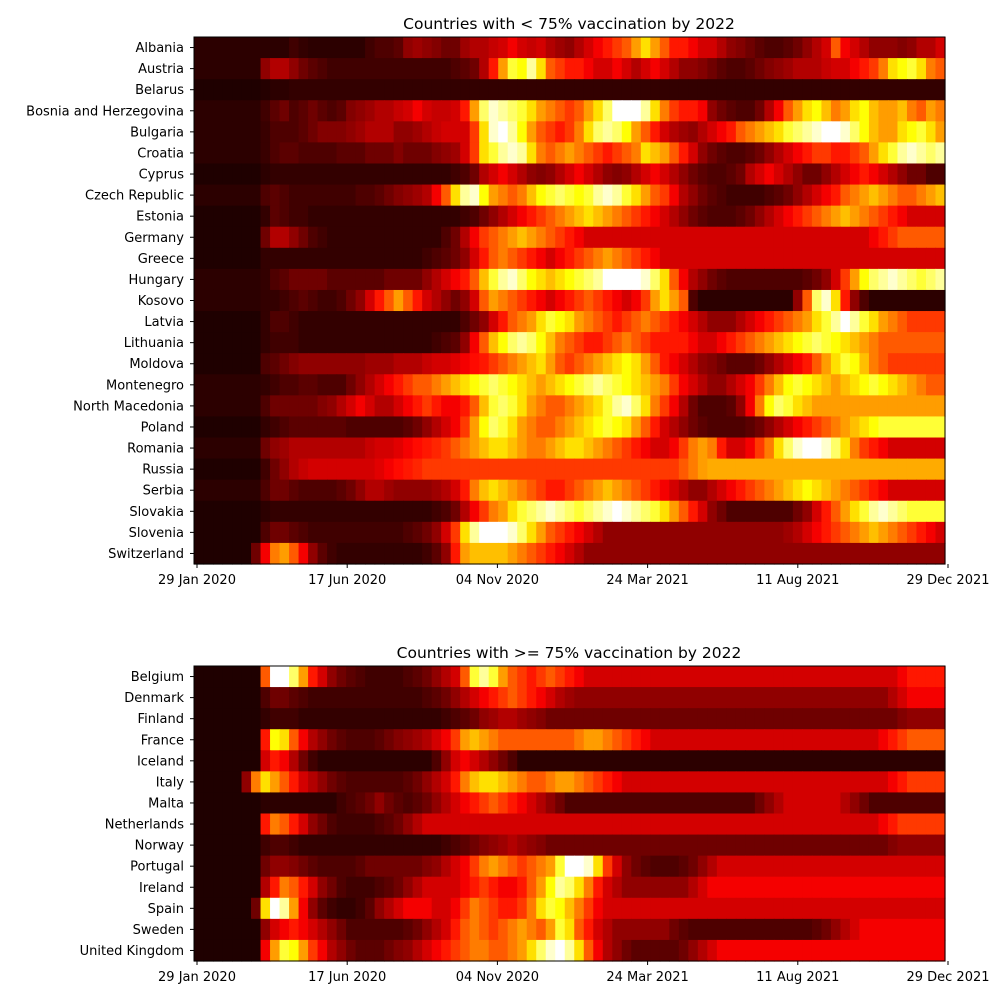 Image resolution: width=1000 pixels, height=1000 pixels. What do you see at coordinates (156, 533) in the screenshot?
I see `y-tick-label: Slovenia` at bounding box center [156, 533].